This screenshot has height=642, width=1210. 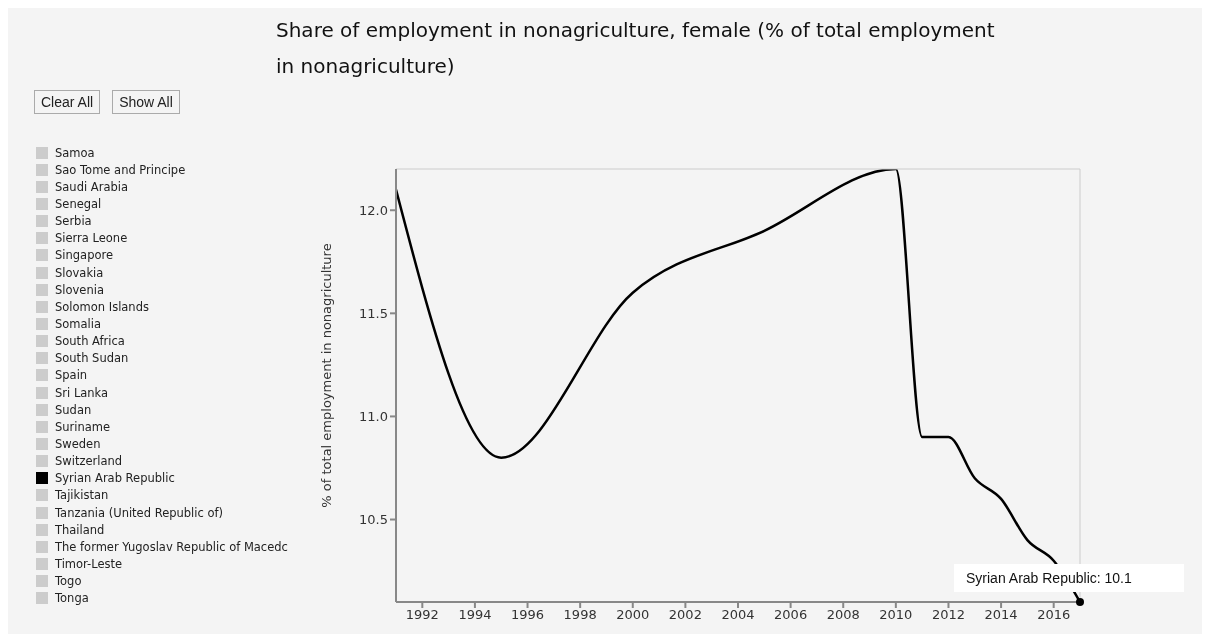 I want to click on legend-label: Slovakia, so click(x=79, y=272).